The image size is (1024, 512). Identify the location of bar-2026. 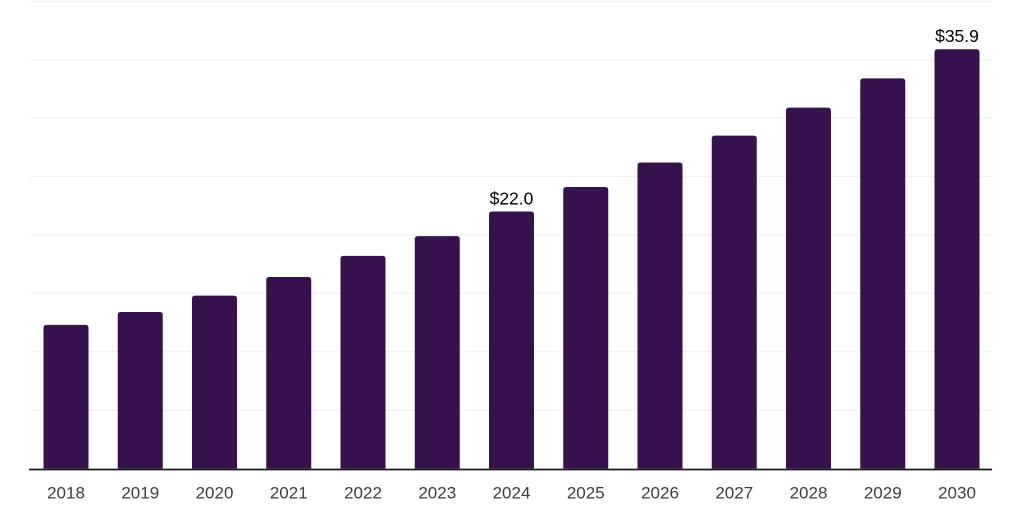
(660, 315).